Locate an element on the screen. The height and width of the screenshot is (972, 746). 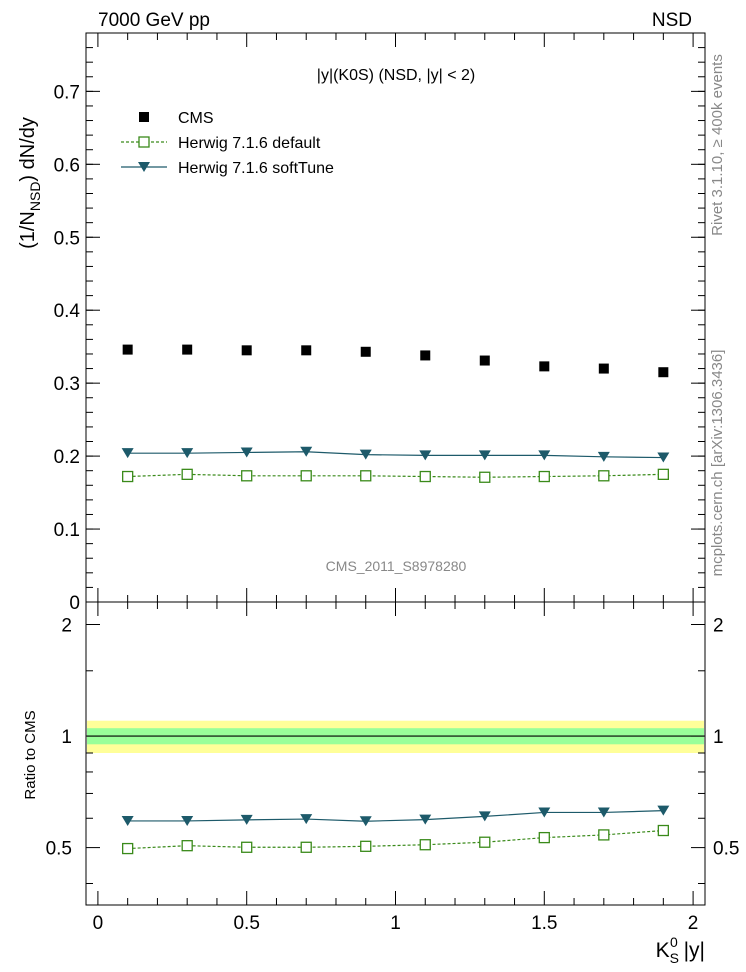
y-tick-label: 0.1 is located at coordinates (67, 530).